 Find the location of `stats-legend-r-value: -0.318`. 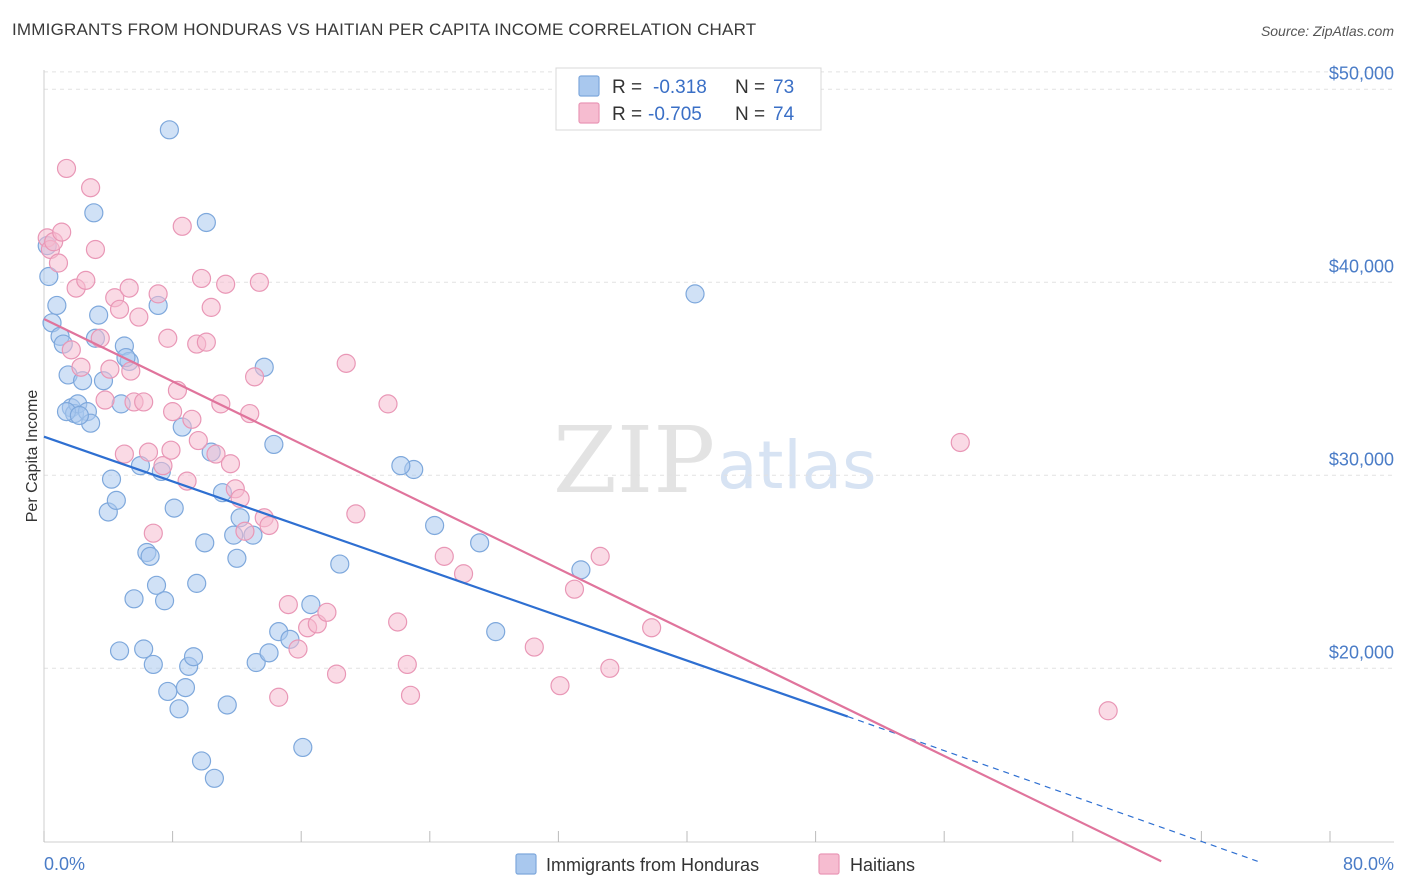

stats-legend-r-value: -0.318 is located at coordinates (680, 87).